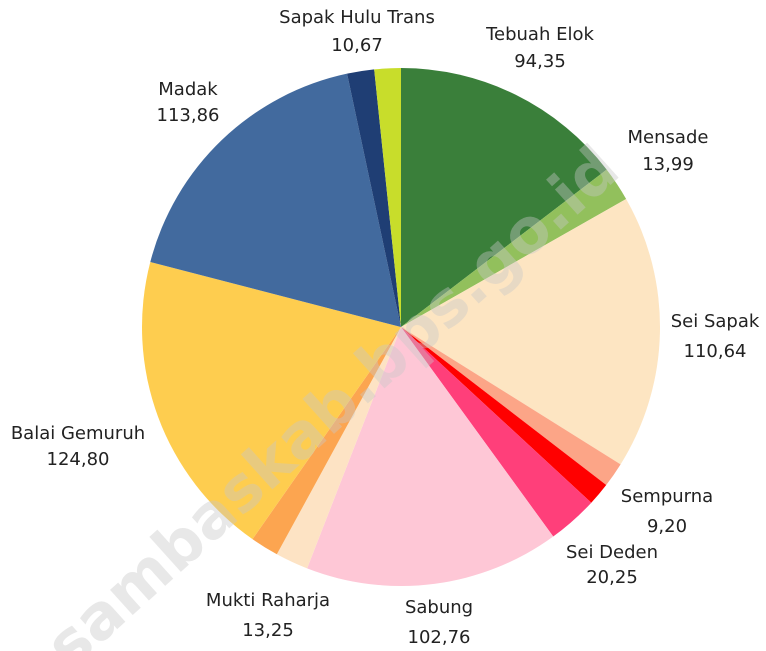 This screenshot has width=766, height=651. What do you see at coordinates (715, 321) in the screenshot?
I see `slice-label: Sei Sapak` at bounding box center [715, 321].